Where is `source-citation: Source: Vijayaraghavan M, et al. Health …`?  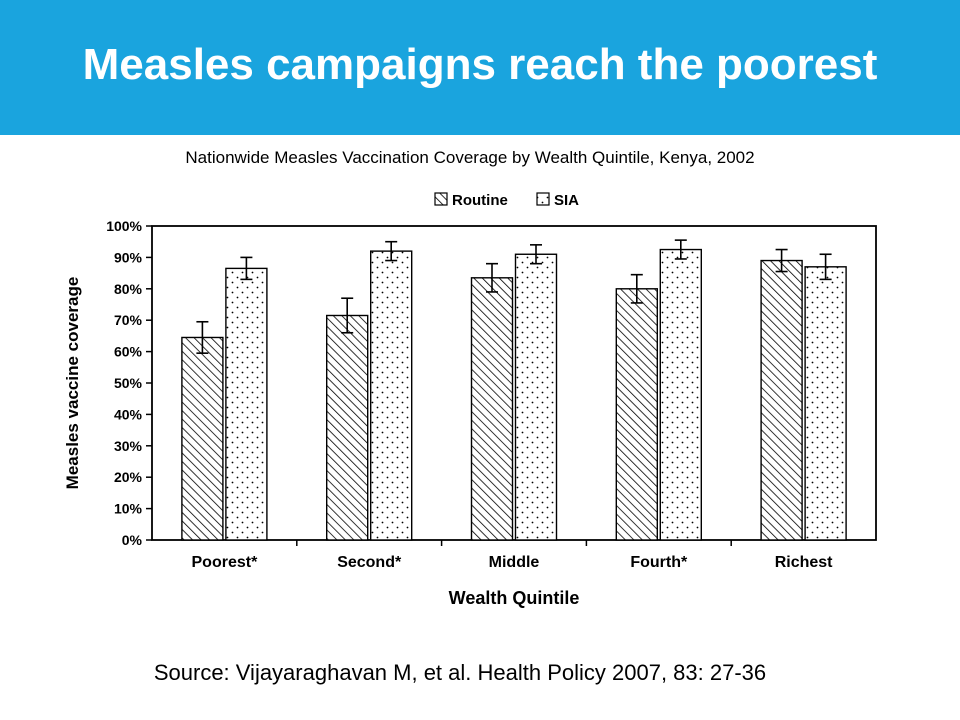
source-citation: Source: Vijayaraghavan M, et al. Health … is located at coordinates (460, 672).